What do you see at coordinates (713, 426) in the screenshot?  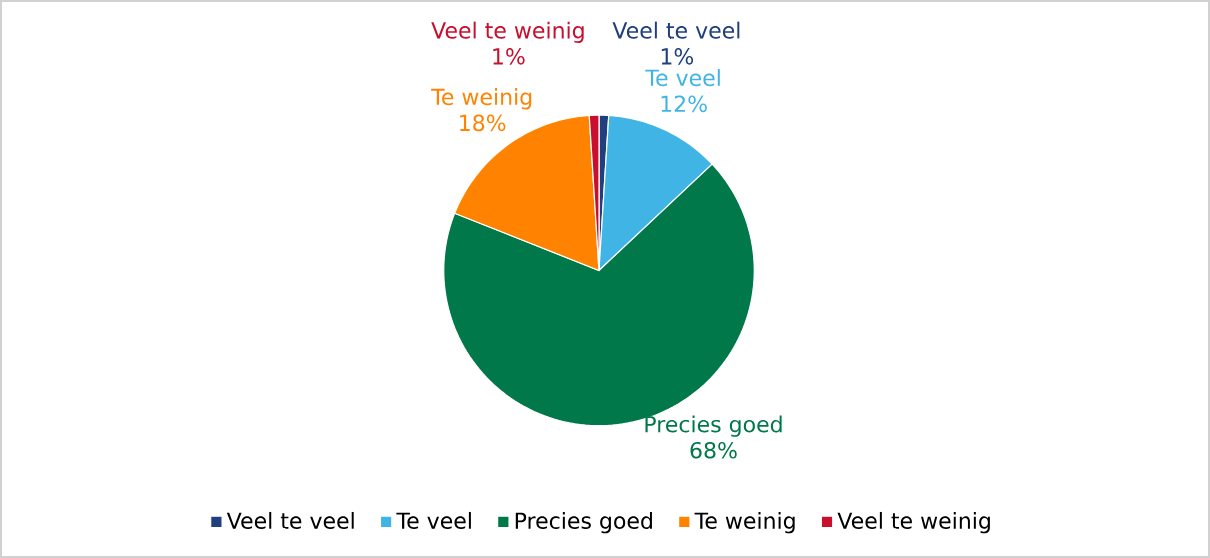 I see `slice-label: Precies goed` at bounding box center [713, 426].